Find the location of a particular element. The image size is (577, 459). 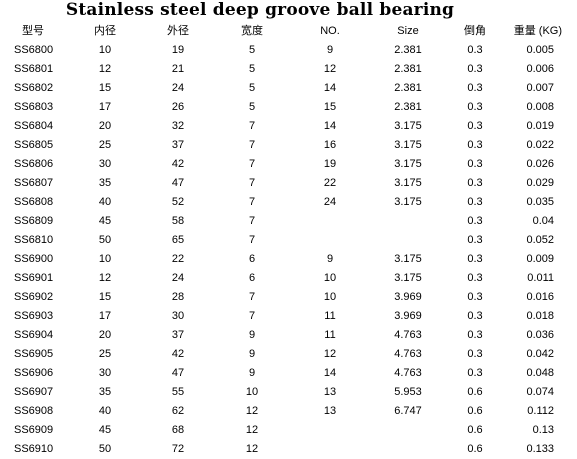

cell-ball-count: 13 is located at coordinates (330, 411).